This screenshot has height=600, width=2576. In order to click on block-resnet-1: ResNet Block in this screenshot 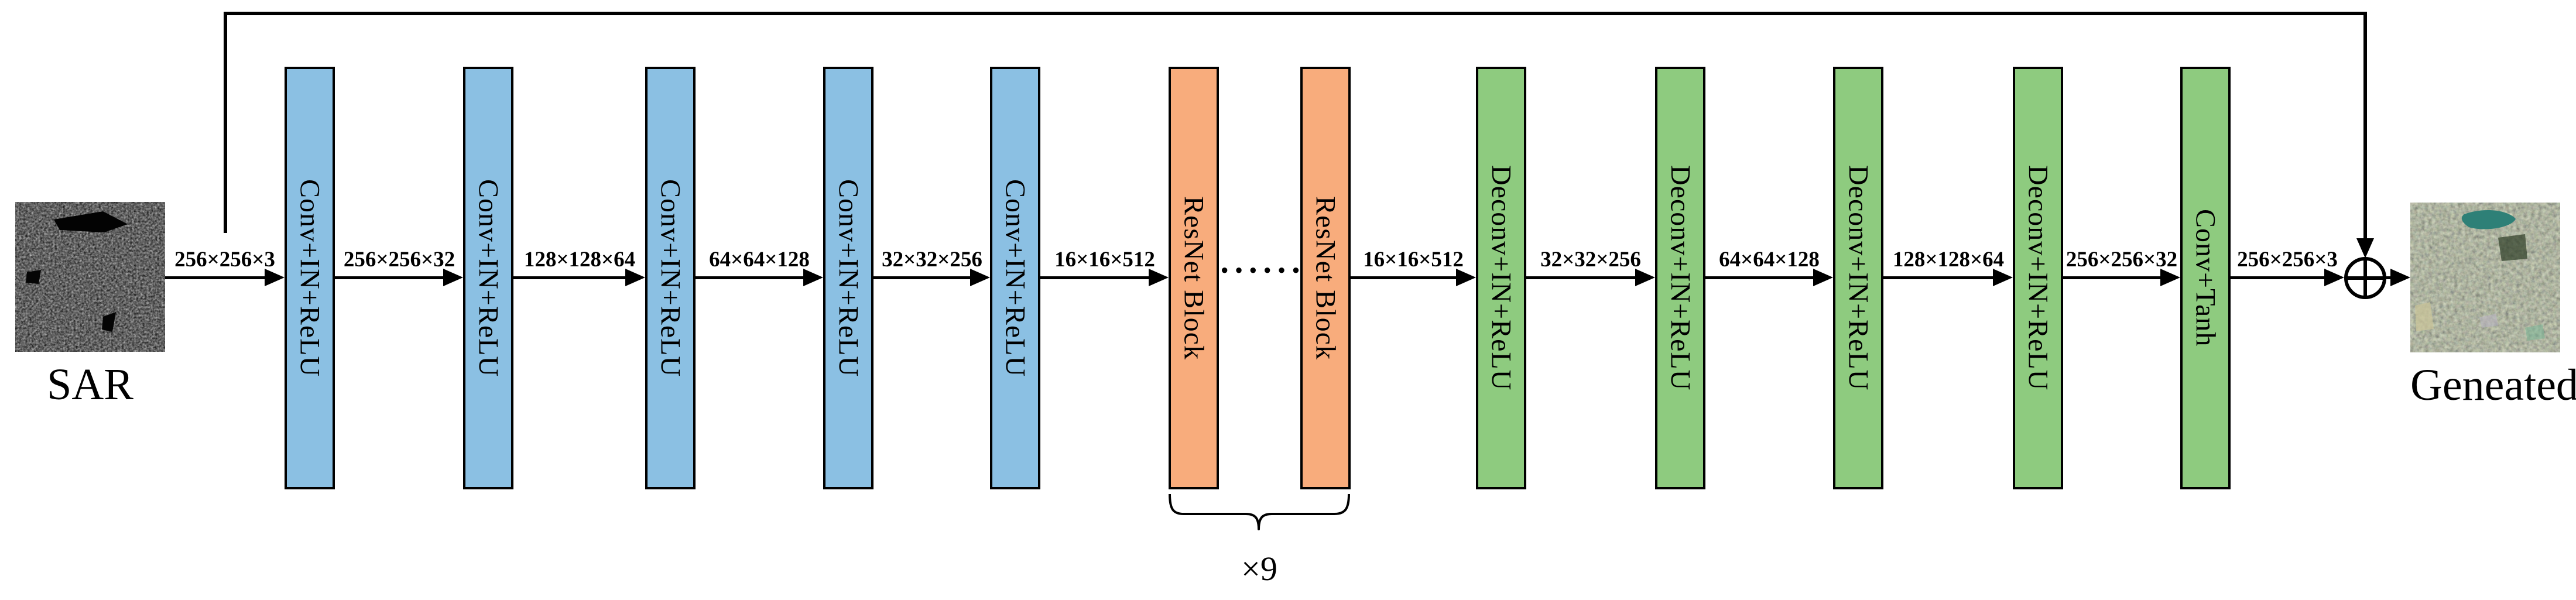, I will do `click(1194, 278)`.